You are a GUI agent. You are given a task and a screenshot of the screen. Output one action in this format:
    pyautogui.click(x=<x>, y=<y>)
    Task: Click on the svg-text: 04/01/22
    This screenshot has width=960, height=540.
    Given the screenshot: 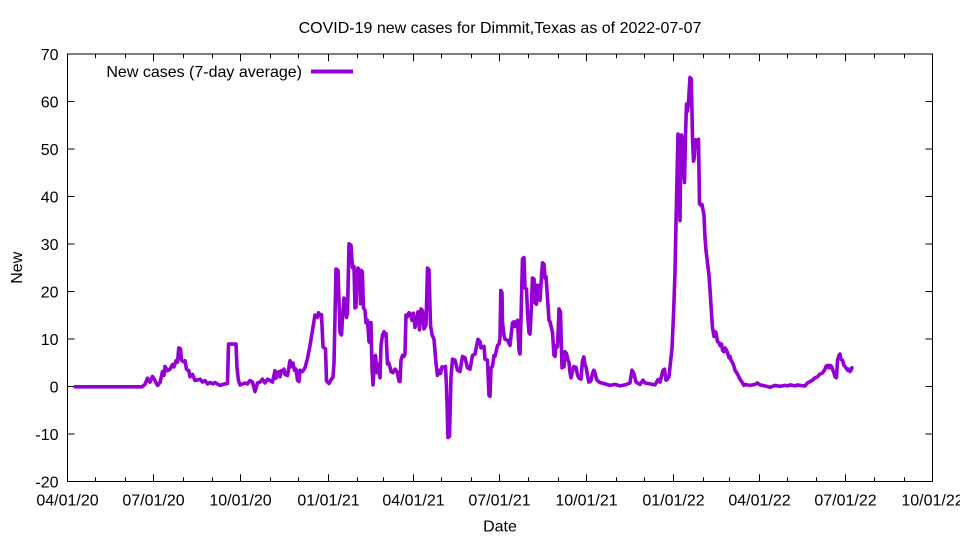 What is the action you would take?
    pyautogui.click(x=759, y=501)
    